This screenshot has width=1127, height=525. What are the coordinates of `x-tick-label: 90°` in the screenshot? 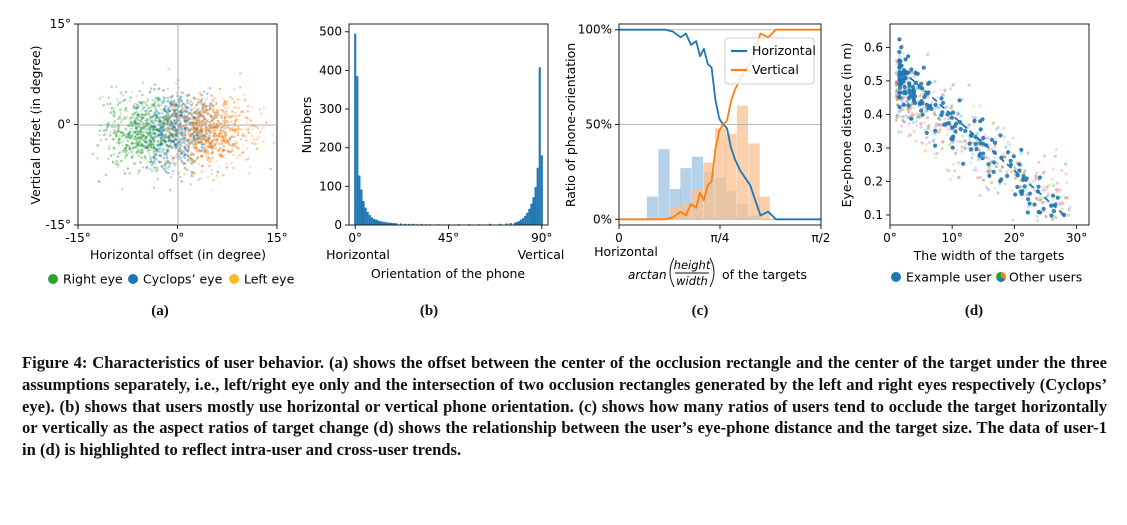 It's located at (541, 238).